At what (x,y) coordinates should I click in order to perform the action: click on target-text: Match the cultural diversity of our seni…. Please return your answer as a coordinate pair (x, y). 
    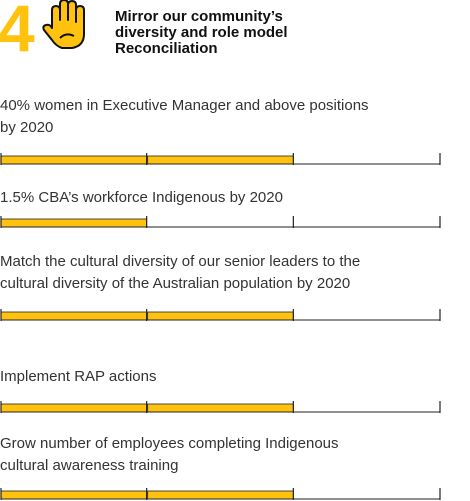
    Looking at the image, I should click on (180, 261).